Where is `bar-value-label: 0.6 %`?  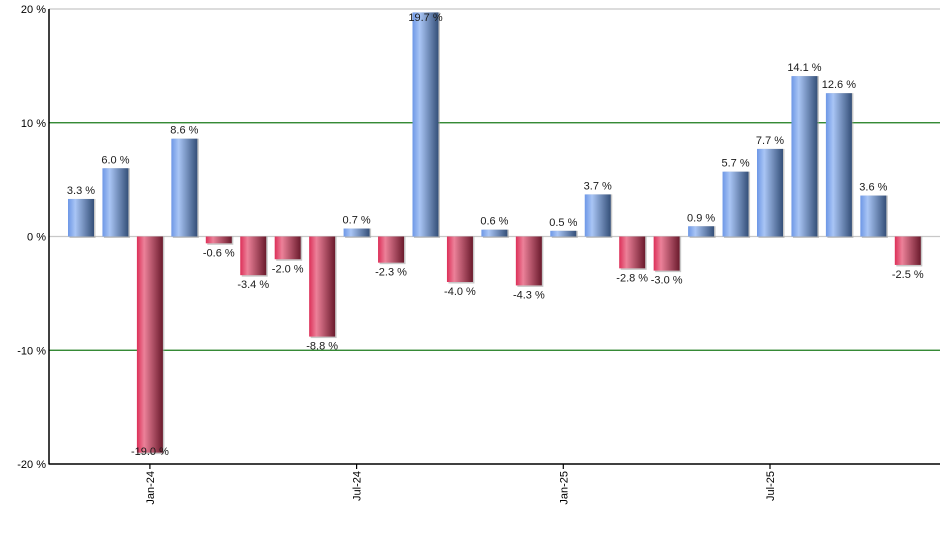 bar-value-label: 0.6 % is located at coordinates (494, 222).